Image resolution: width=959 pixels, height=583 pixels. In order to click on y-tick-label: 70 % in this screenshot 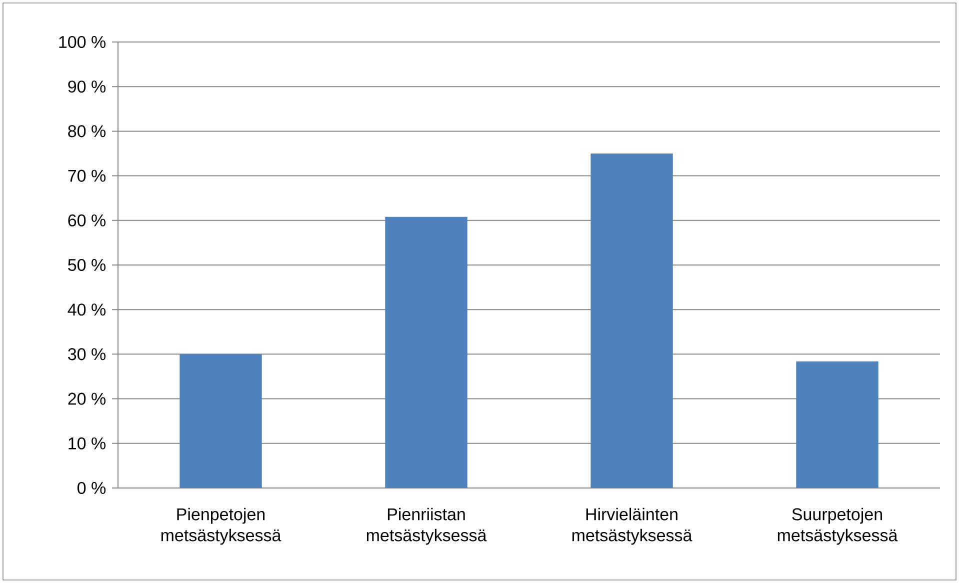, I will do `click(87, 176)`.